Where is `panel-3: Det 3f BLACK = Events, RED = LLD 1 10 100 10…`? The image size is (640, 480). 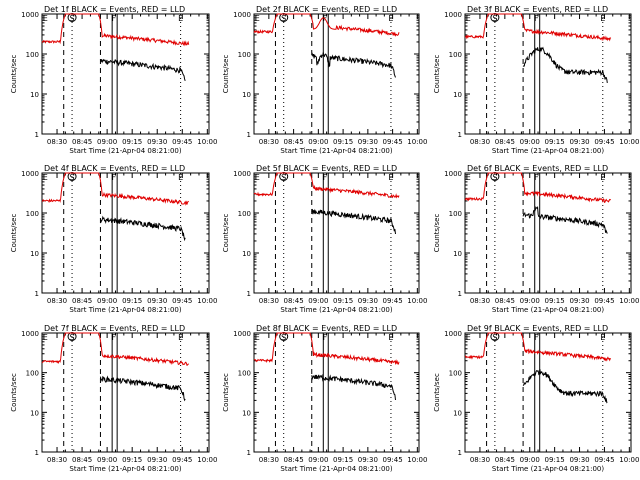 panel-3: Det 3f BLACK = Events, RED = LLD 1 10 100 10… is located at coordinates (536, 80).